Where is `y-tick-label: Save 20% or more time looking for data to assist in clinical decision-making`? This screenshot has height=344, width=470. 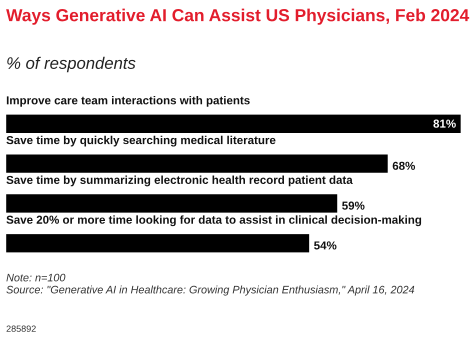 y-tick-label: Save 20% or more time looking for data to assist in clinical decision-making is located at coordinates (214, 220).